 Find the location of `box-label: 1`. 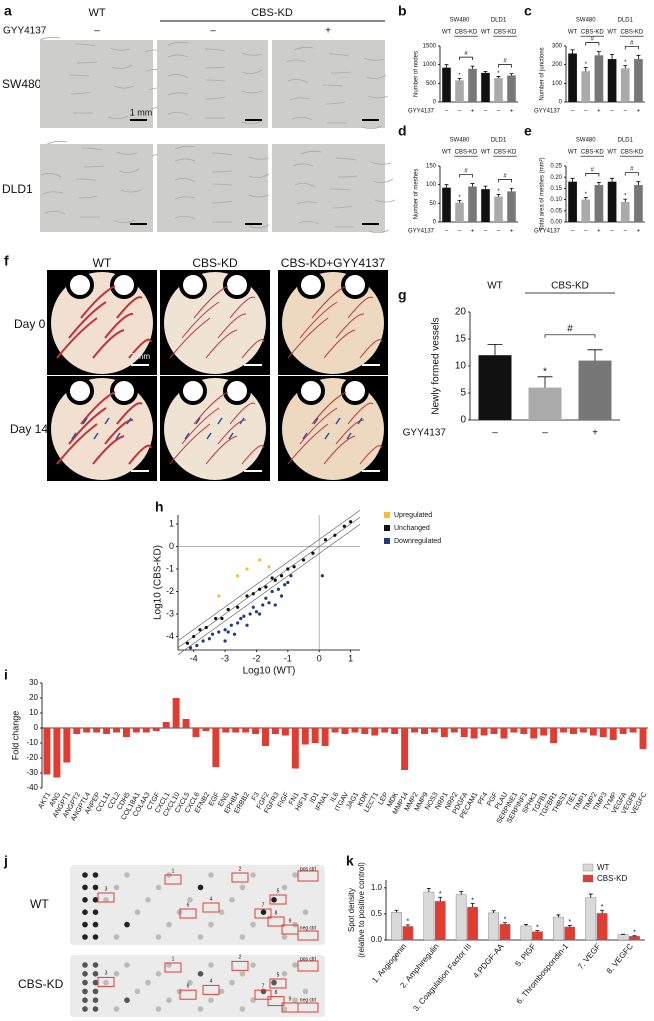

box-label: 1 is located at coordinates (173, 871).